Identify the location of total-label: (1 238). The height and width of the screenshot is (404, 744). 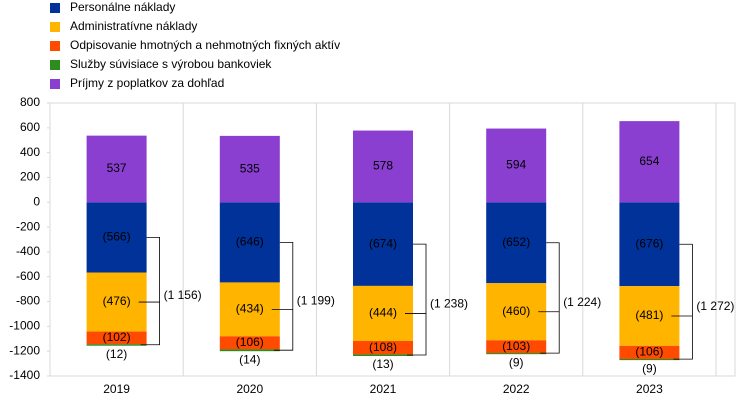
(449, 304).